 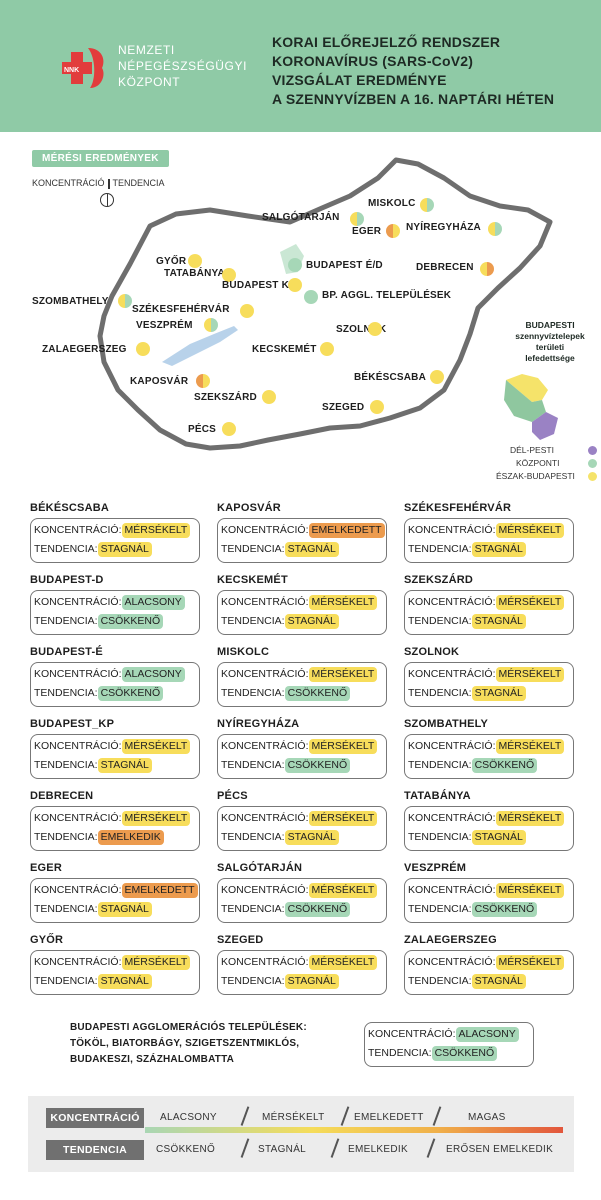 I want to click on card-city-name: BUDAPEST-É, so click(x=66, y=652).